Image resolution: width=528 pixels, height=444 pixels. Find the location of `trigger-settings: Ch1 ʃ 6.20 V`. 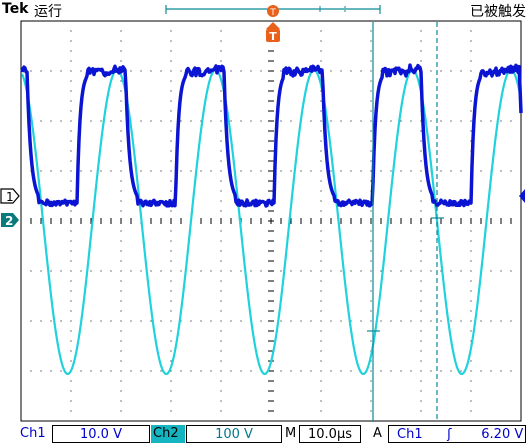

trigger-settings: Ch1 ʃ 6.20 V is located at coordinates (457, 434).